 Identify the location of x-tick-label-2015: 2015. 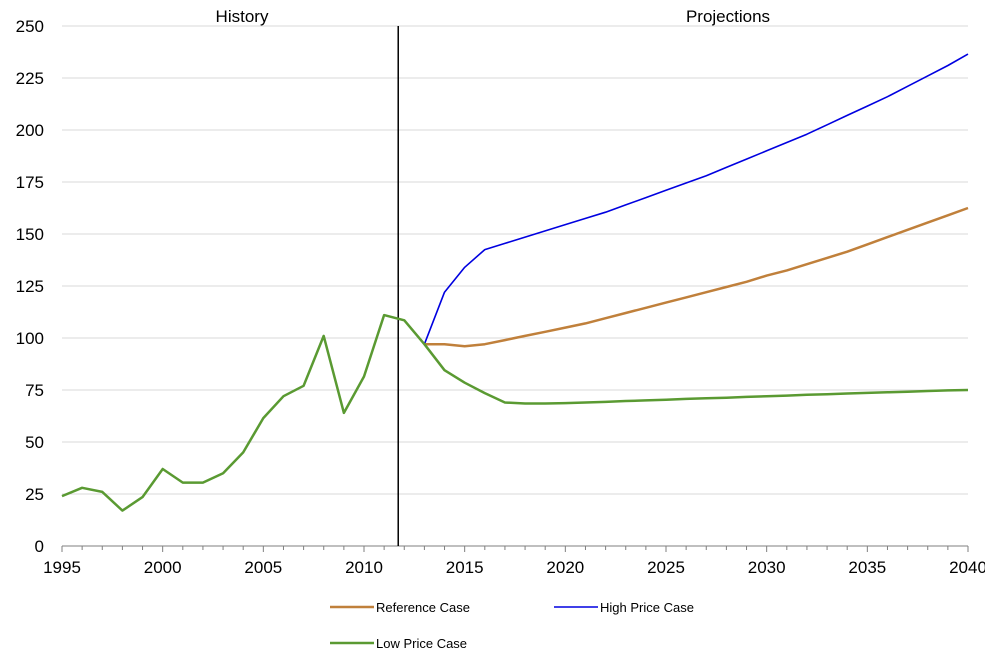
(465, 567).